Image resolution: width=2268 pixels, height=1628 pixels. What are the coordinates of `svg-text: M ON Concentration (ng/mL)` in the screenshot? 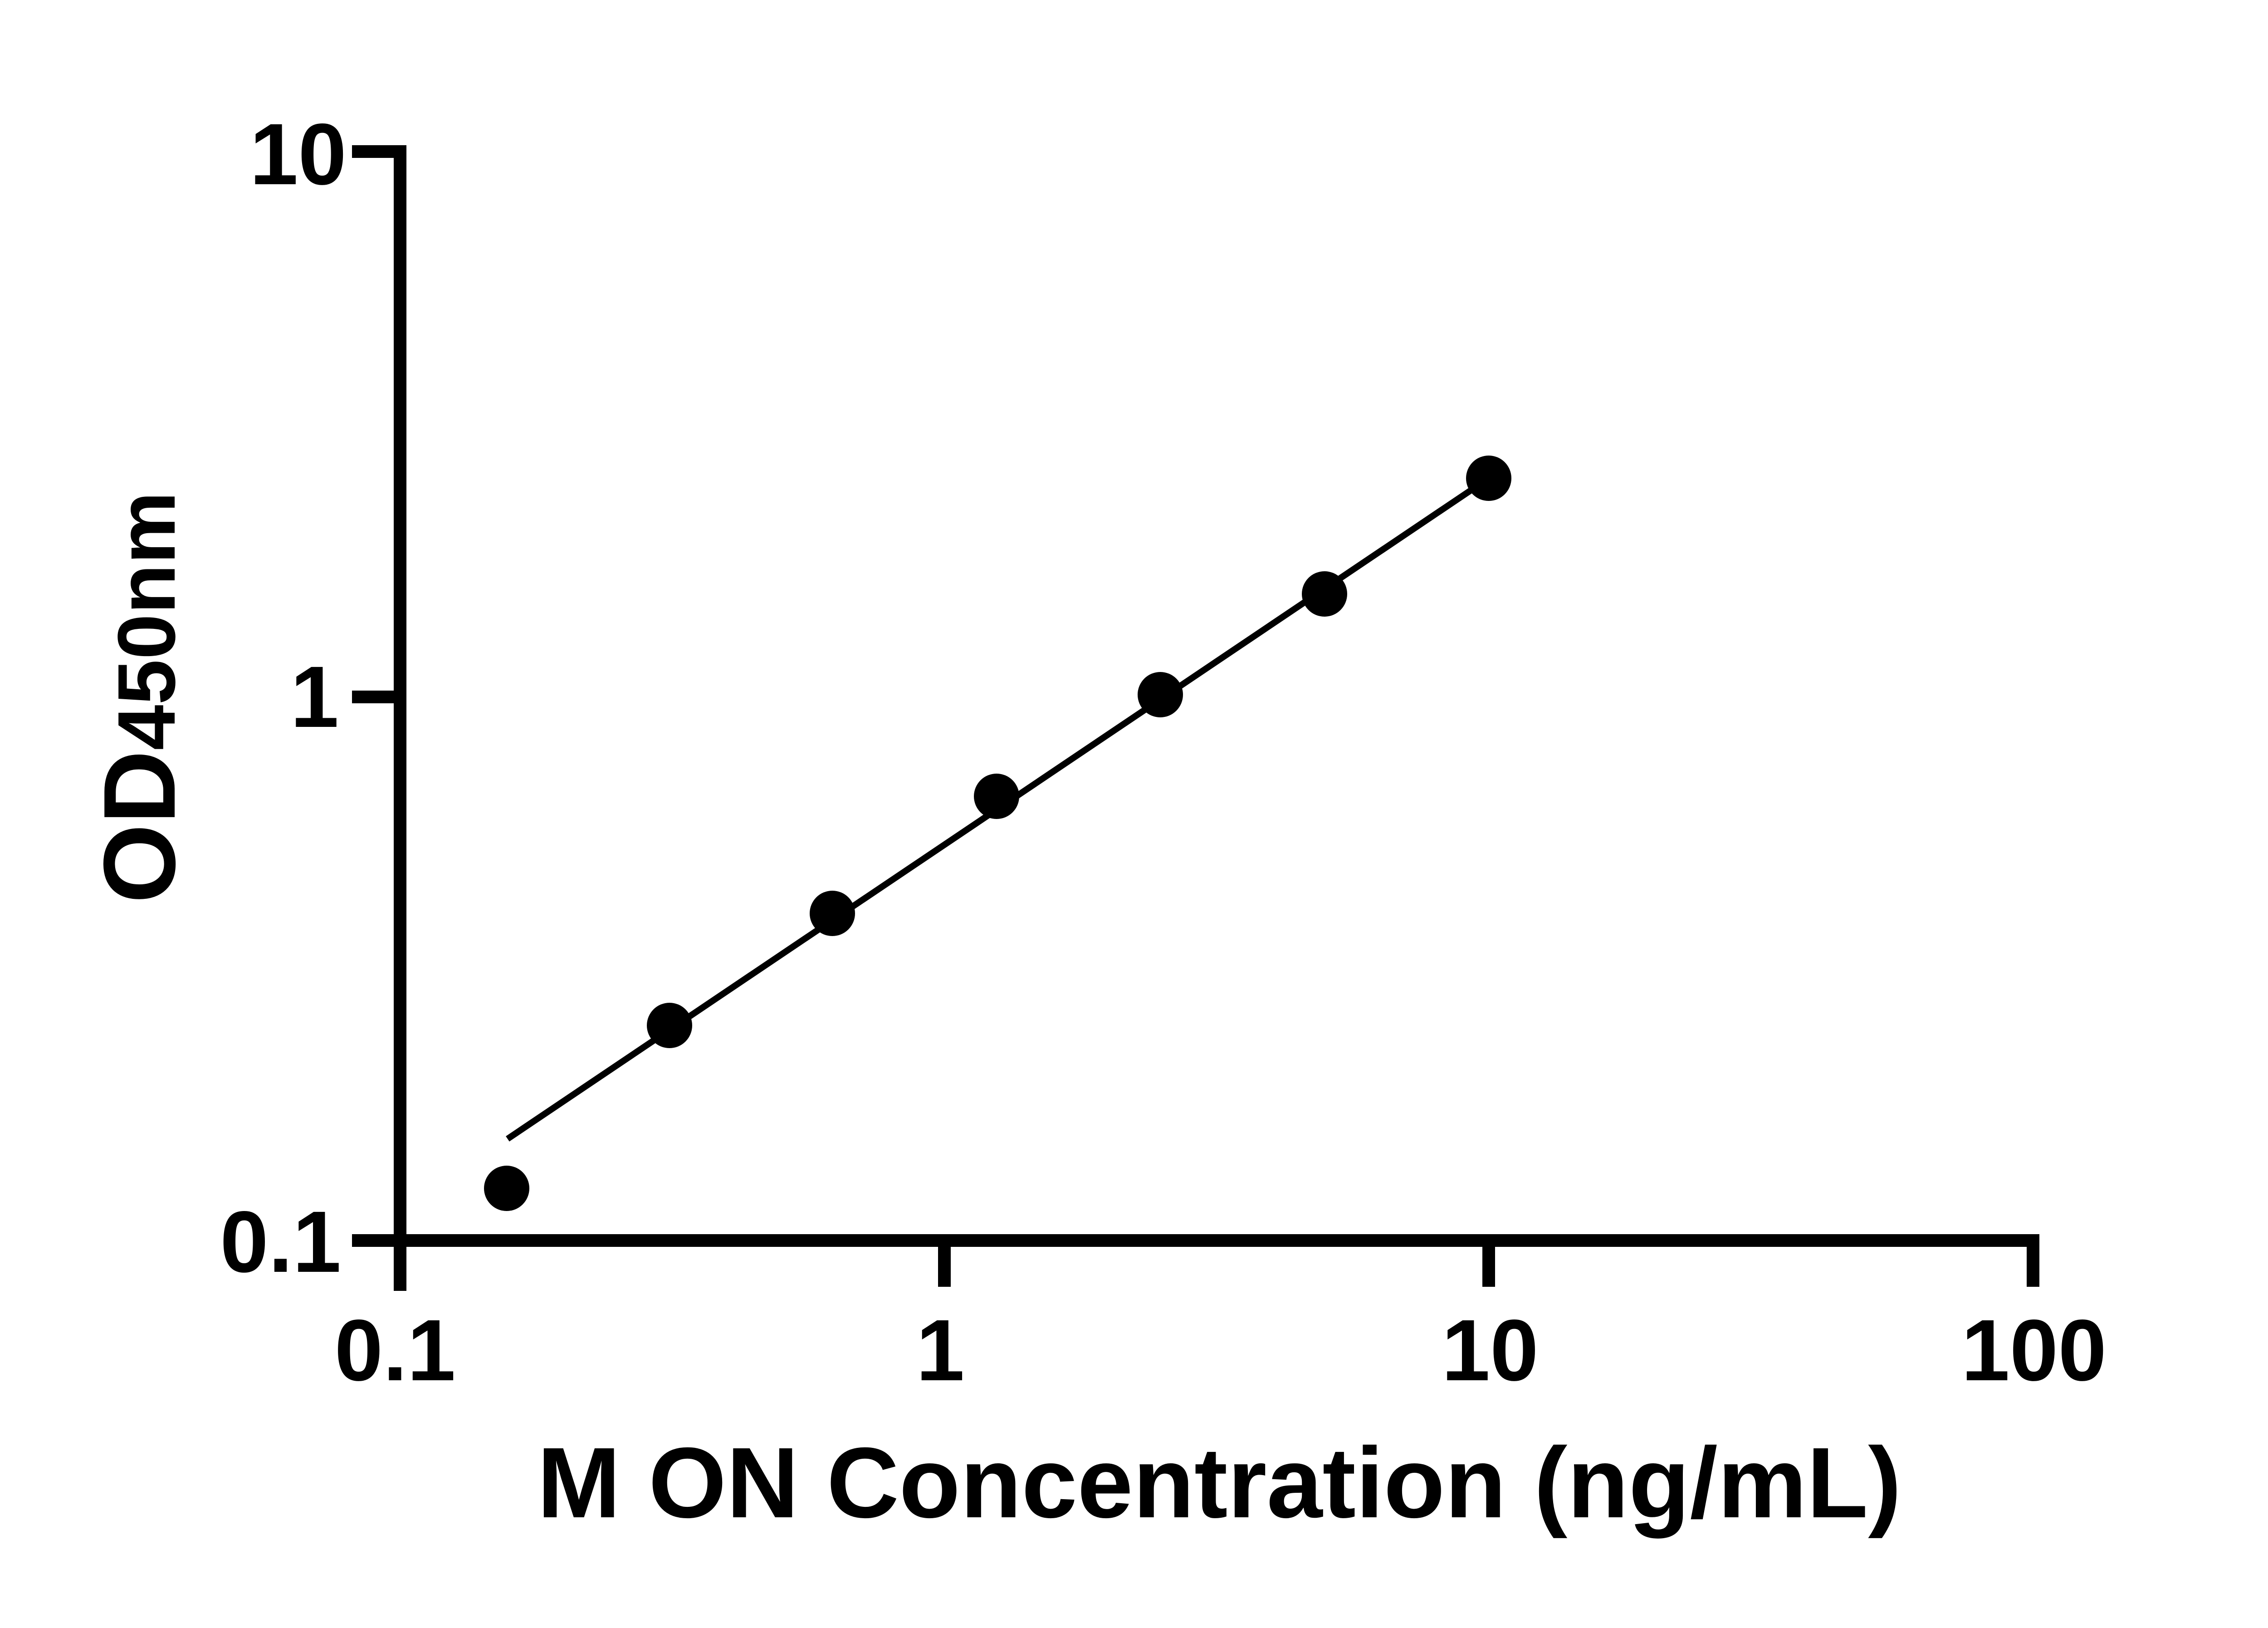 It's located at (1219, 1483).